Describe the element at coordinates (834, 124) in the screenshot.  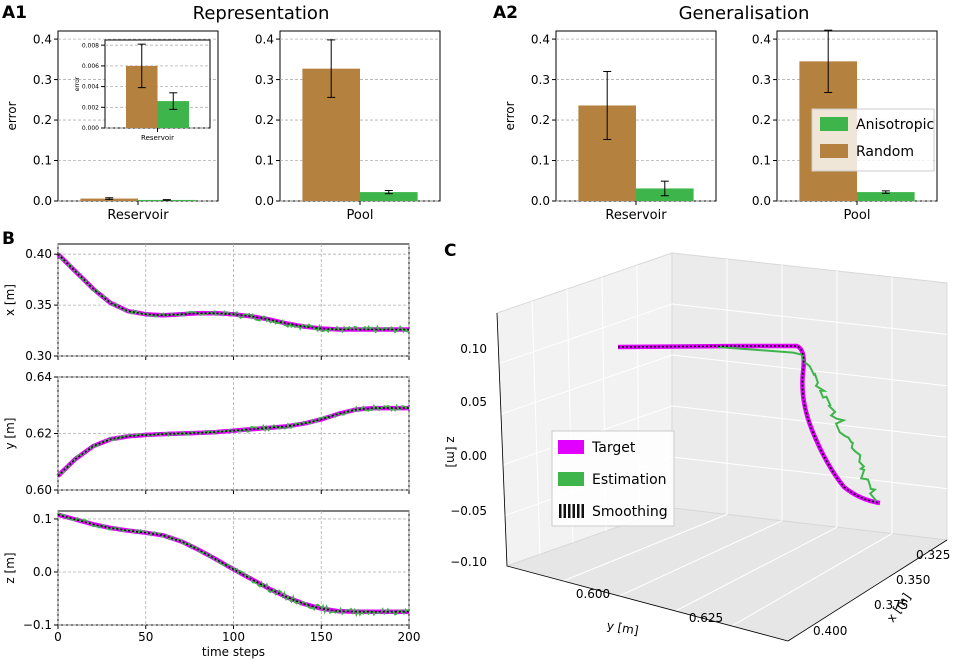
I see `legend-swatch-anisotropic` at that location.